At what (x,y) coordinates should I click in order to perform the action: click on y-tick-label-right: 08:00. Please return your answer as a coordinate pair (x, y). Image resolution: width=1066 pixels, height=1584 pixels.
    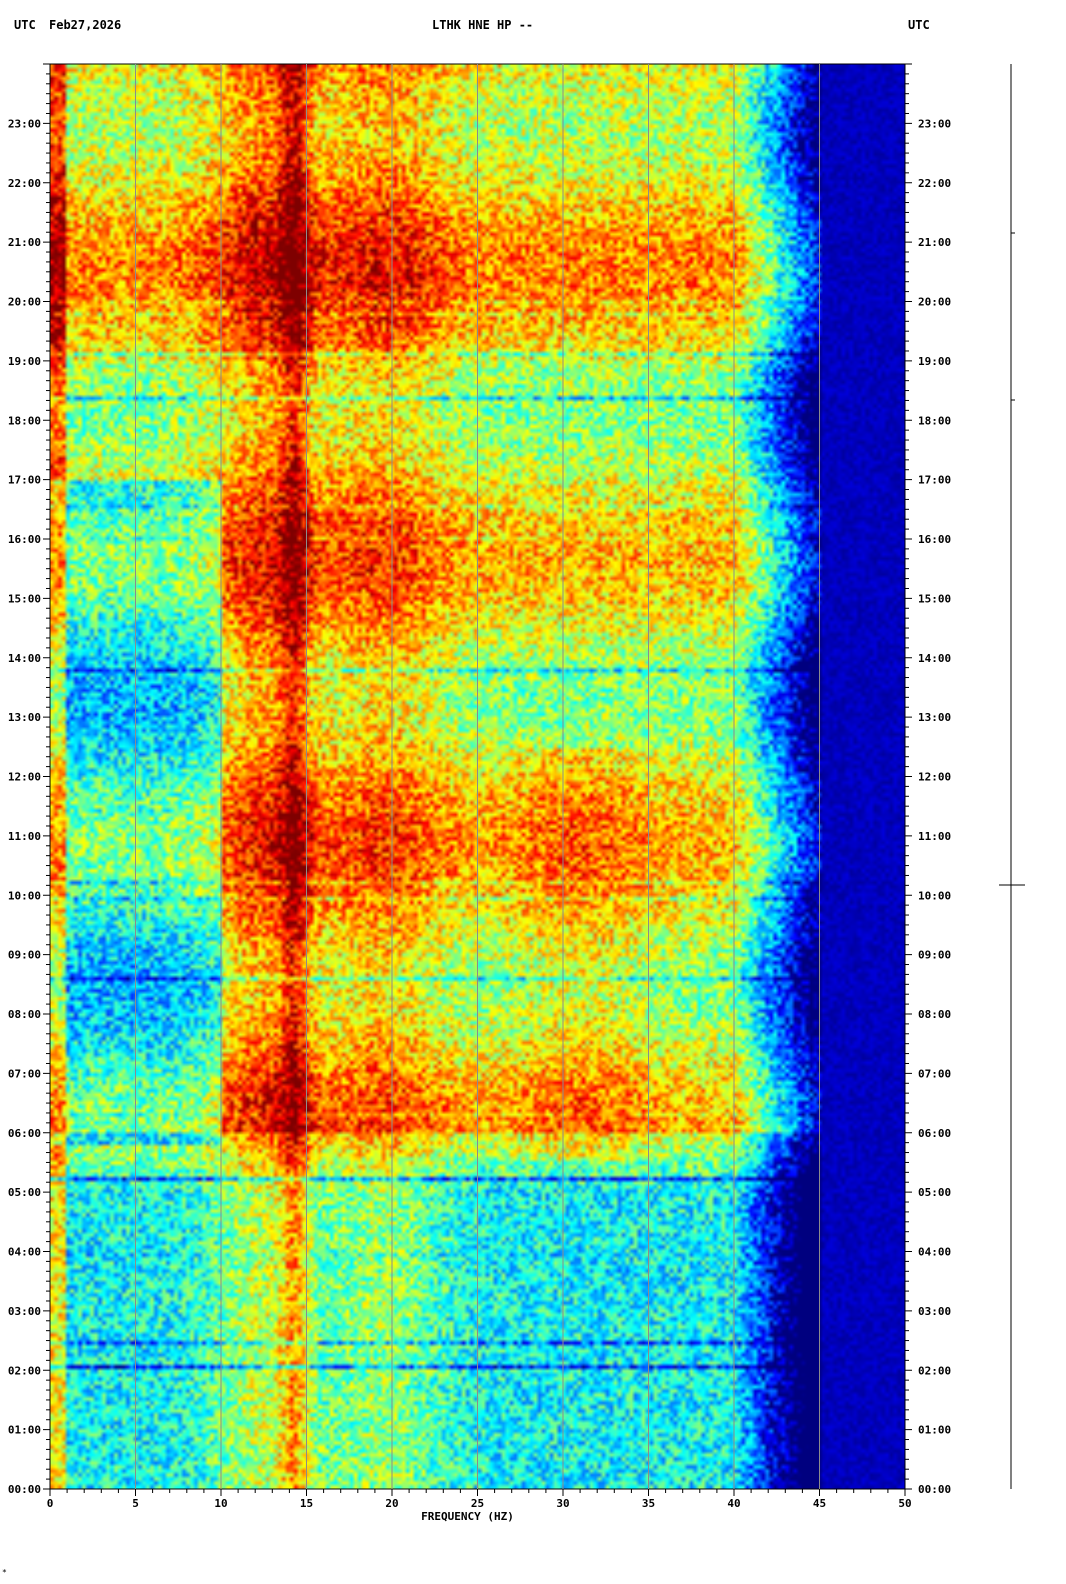
    Looking at the image, I should click on (934, 1014).